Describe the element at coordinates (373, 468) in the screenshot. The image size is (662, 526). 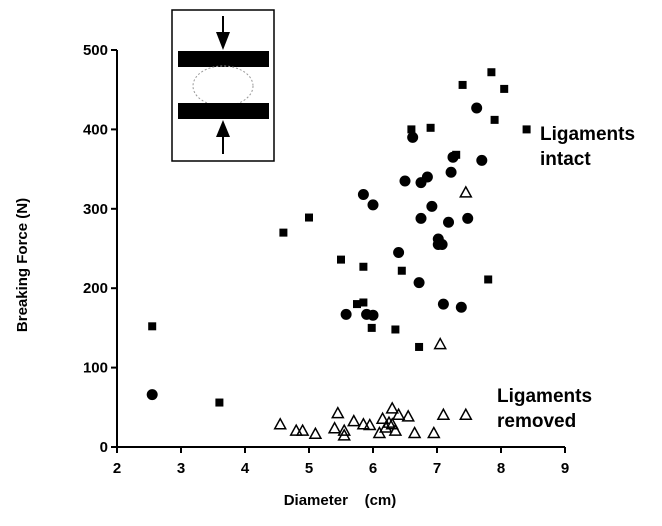
I see `x-tick-label: 6` at that location.